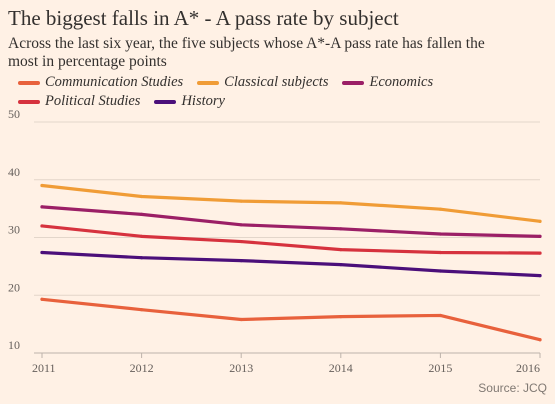 The width and height of the screenshot is (555, 404). I want to click on legend-swatch-history, so click(165, 101).